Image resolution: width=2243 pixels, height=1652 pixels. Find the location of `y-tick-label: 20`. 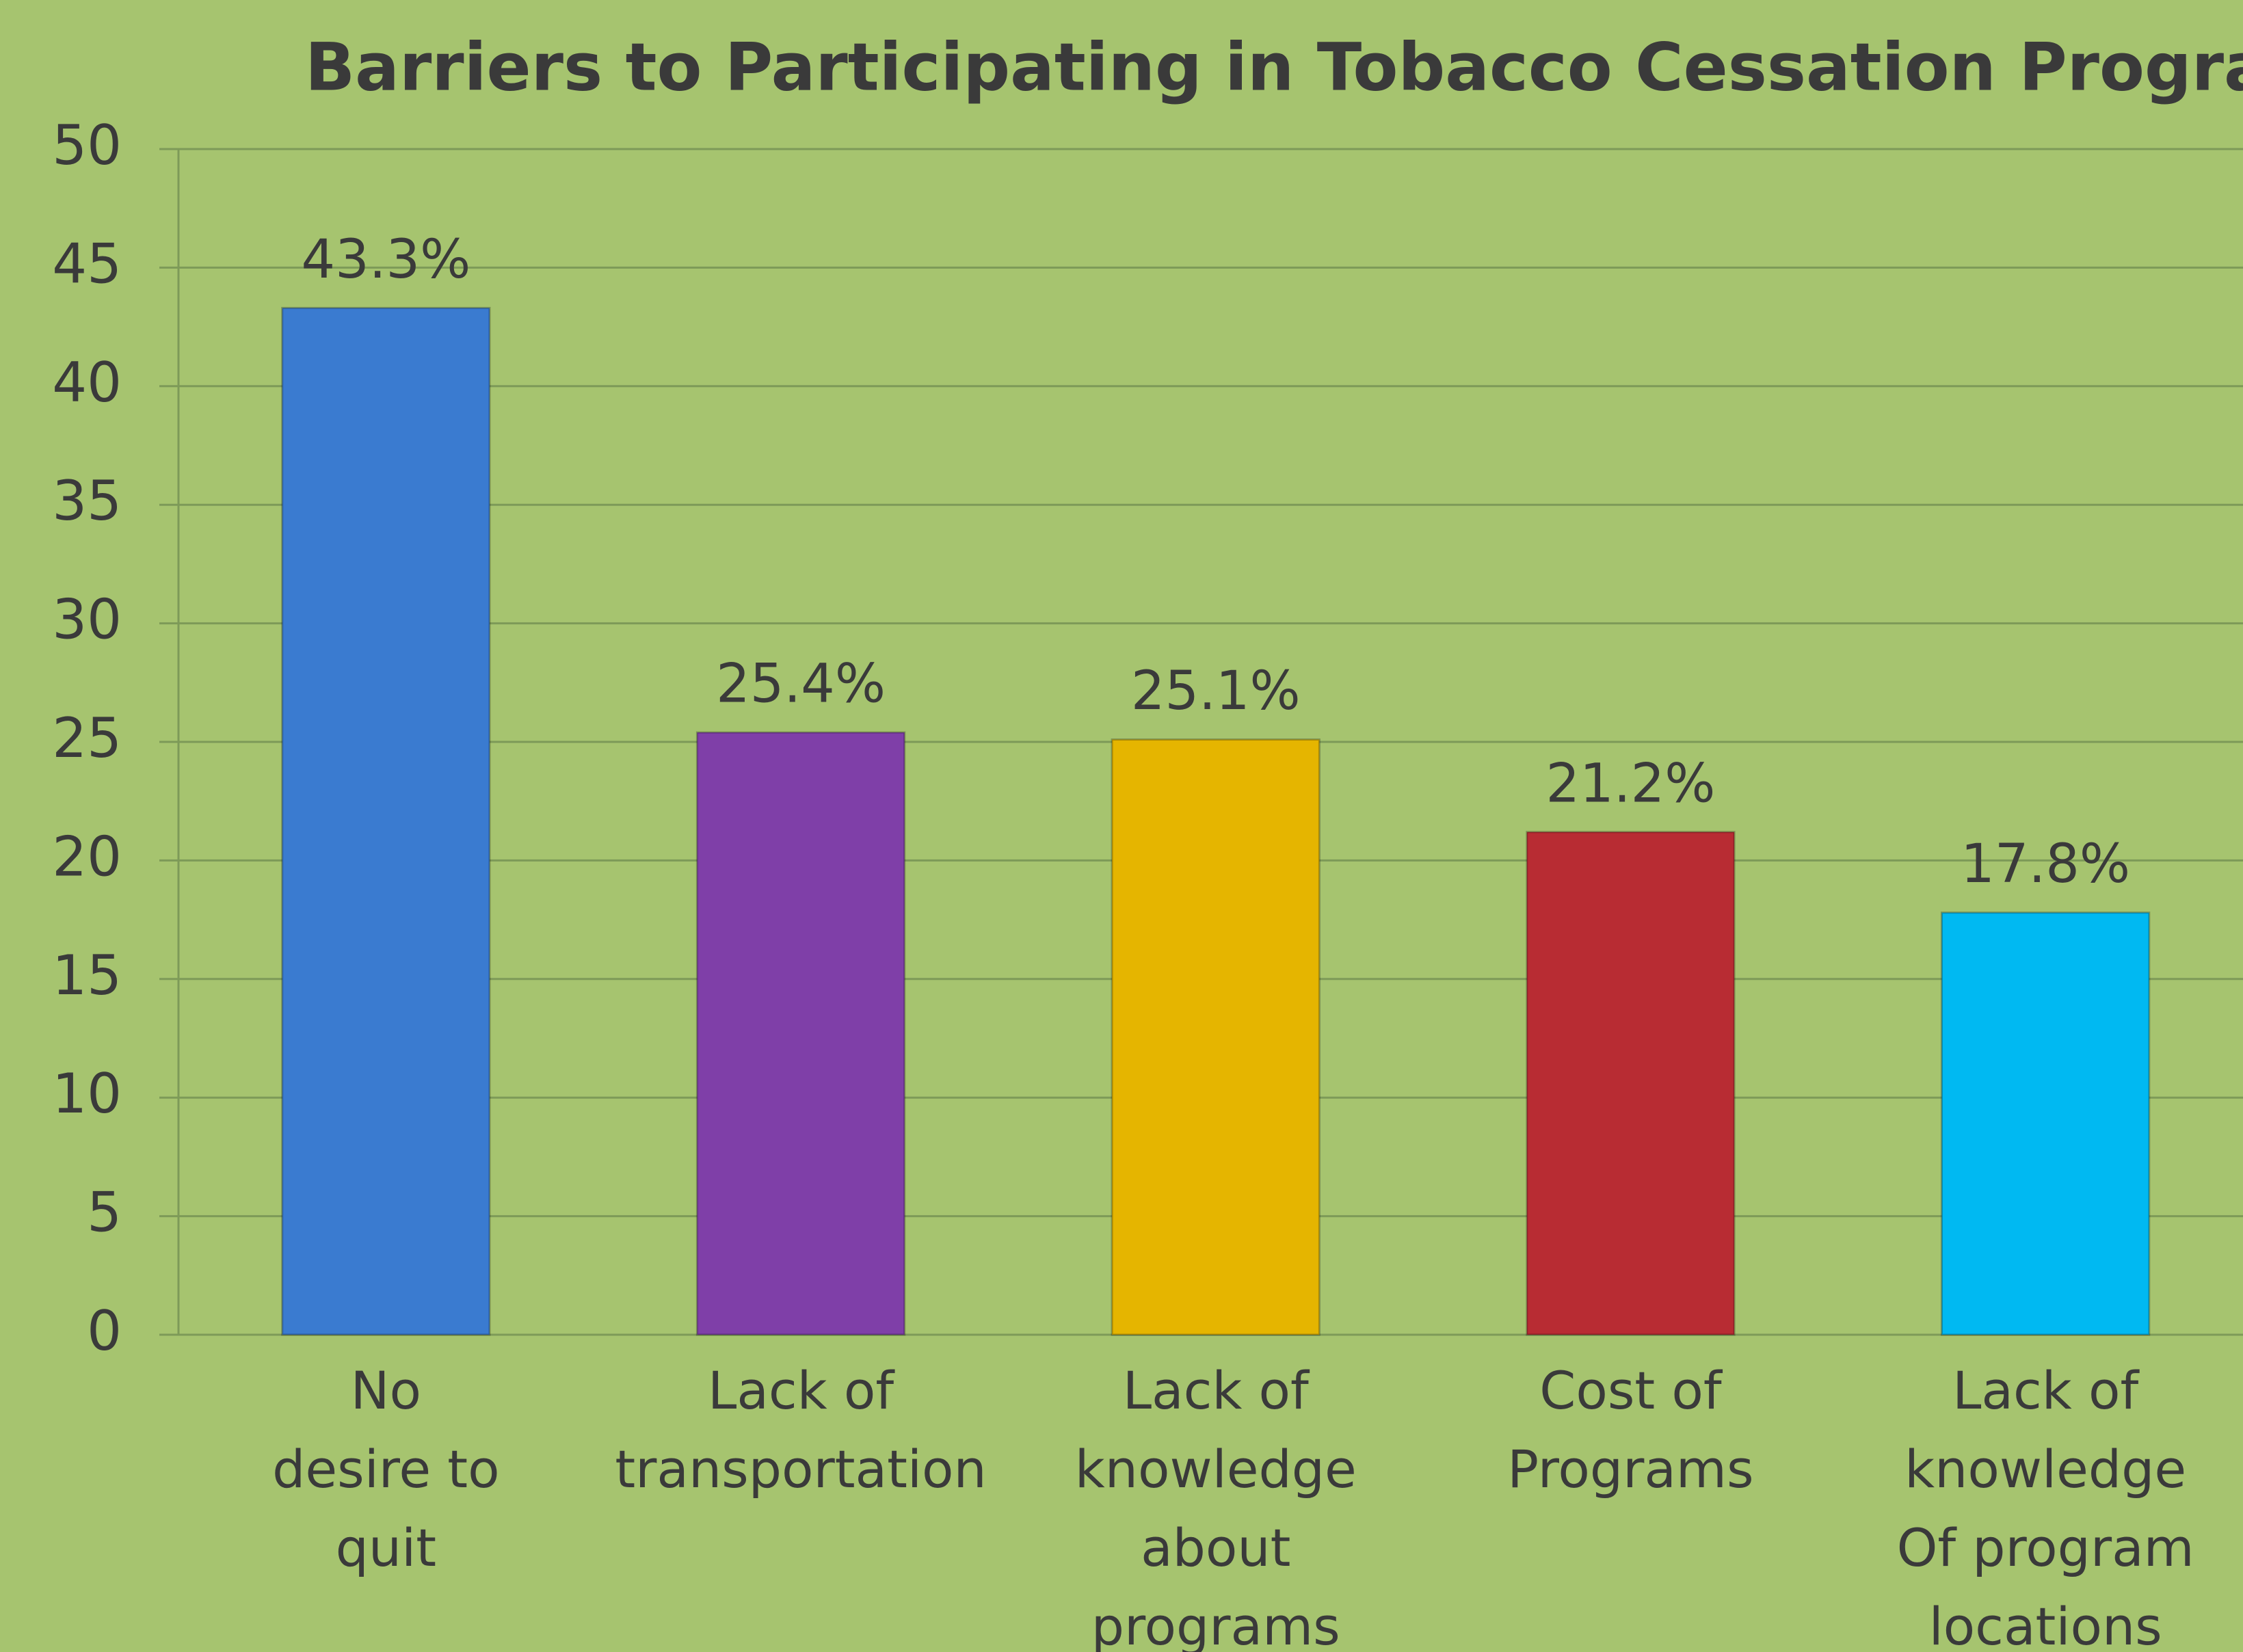

y-tick-label: 20 is located at coordinates (87, 856).